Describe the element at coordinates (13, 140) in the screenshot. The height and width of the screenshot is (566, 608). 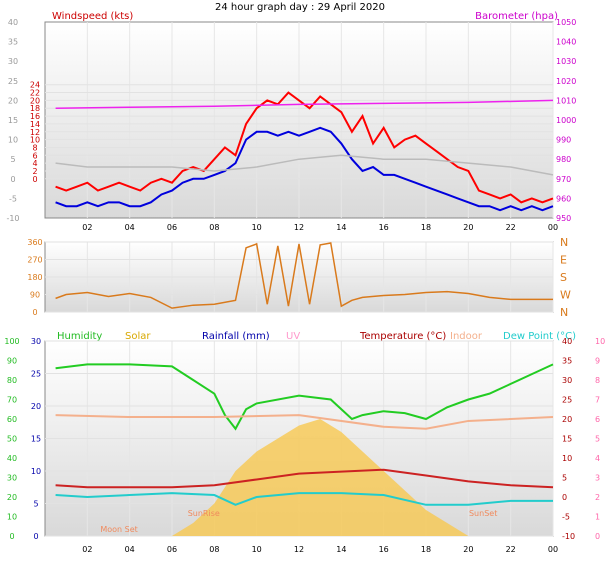
I see `left-outer-tick: 10` at that location.